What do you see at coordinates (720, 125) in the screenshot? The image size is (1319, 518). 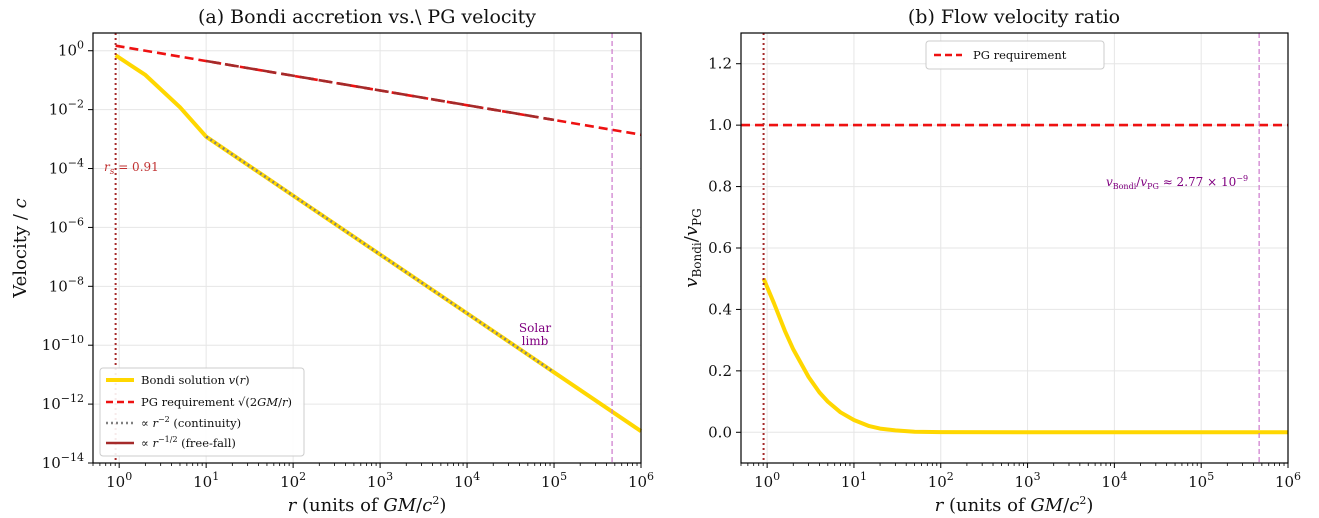 I see `y-tick-label: 1.0` at bounding box center [720, 125].